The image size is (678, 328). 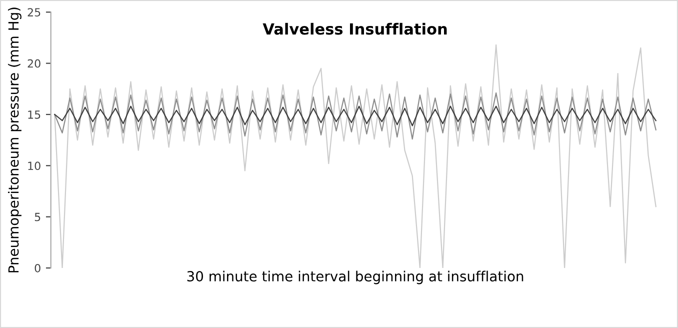 I want to click on y-axis-title: Pneumoperitoneum pressure (mm Hg), so click(x=15, y=140).